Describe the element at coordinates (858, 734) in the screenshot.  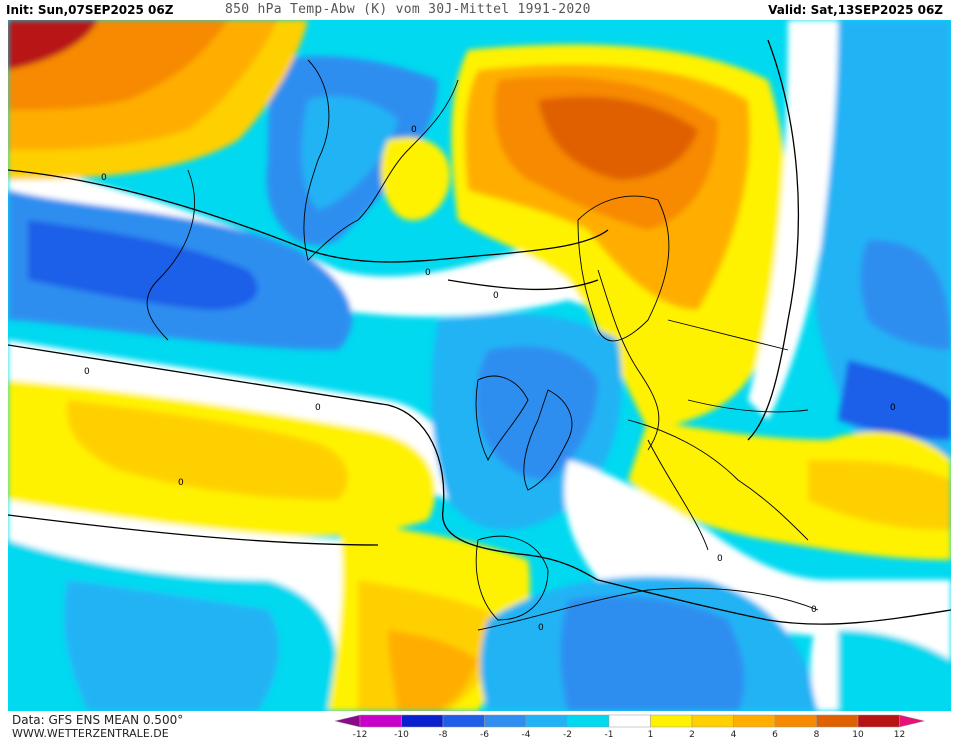
I see `legend-tick-label: 10` at that location.